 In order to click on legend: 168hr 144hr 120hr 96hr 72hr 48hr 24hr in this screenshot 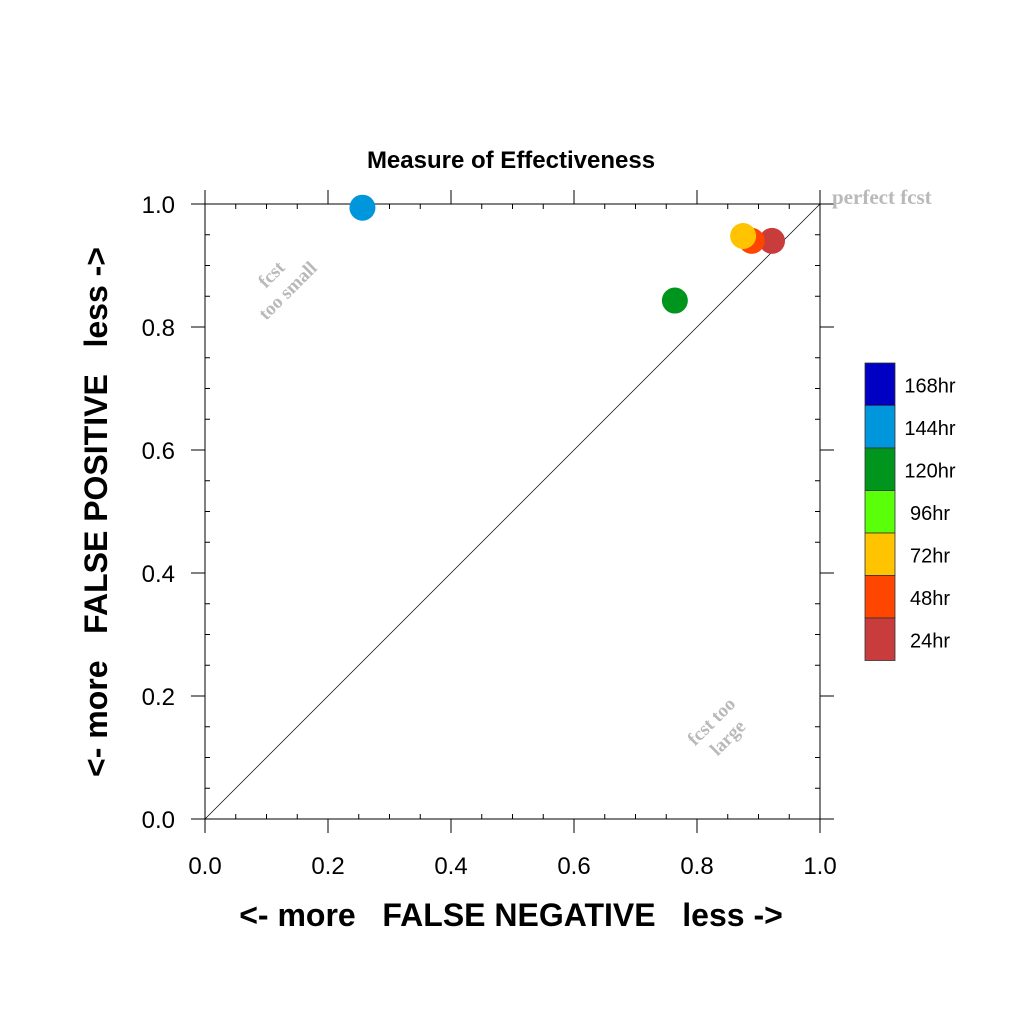, I will do `click(910, 511)`.